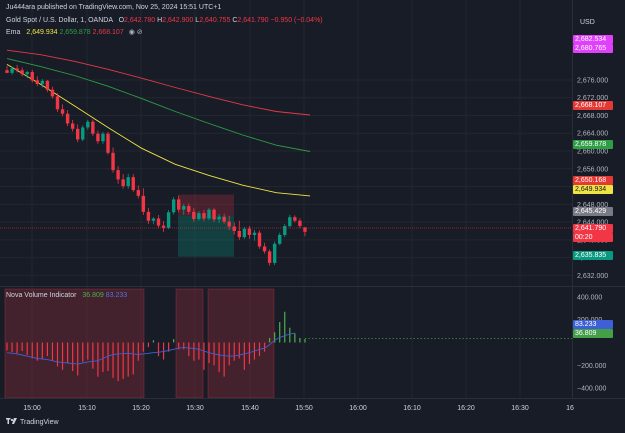 This screenshot has width=625, height=433. I want to click on price-badge: 00:20, so click(593, 237).